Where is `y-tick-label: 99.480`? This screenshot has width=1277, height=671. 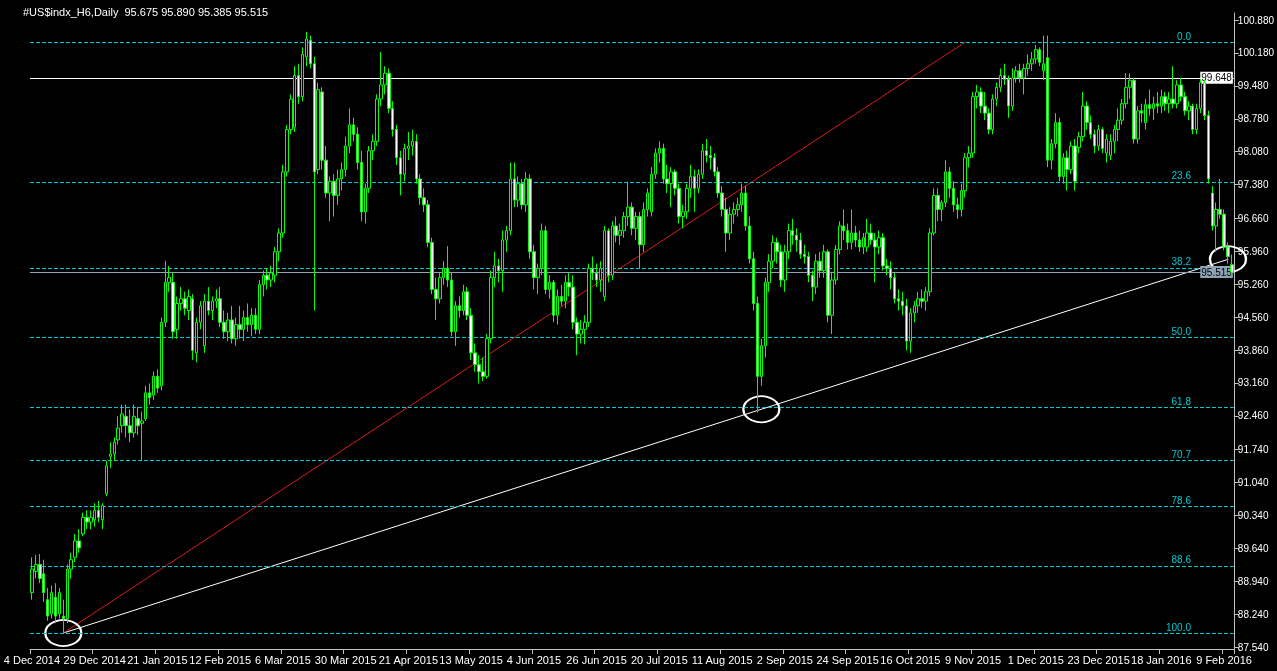 y-tick-label: 99.480 is located at coordinates (1253, 86).